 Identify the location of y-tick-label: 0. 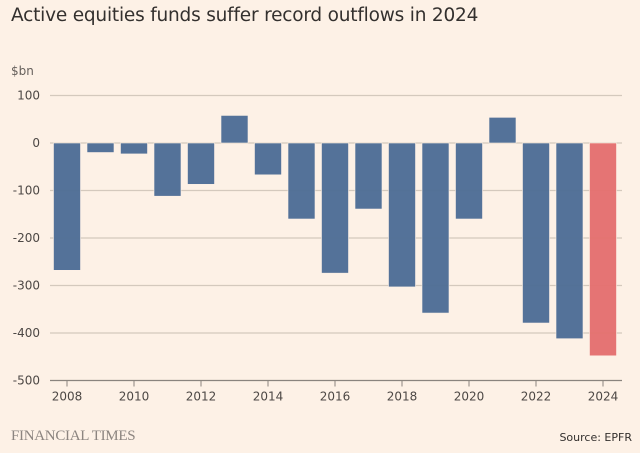
(36, 143).